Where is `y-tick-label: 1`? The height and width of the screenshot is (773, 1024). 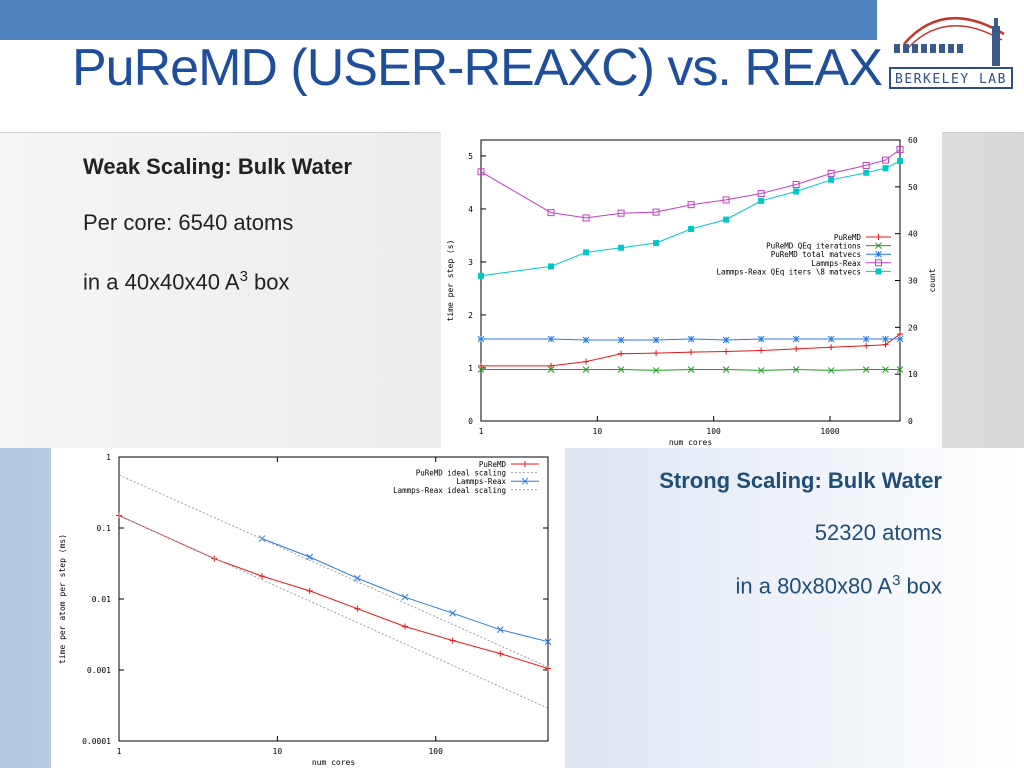
y-tick-label: 1 is located at coordinates (470, 368).